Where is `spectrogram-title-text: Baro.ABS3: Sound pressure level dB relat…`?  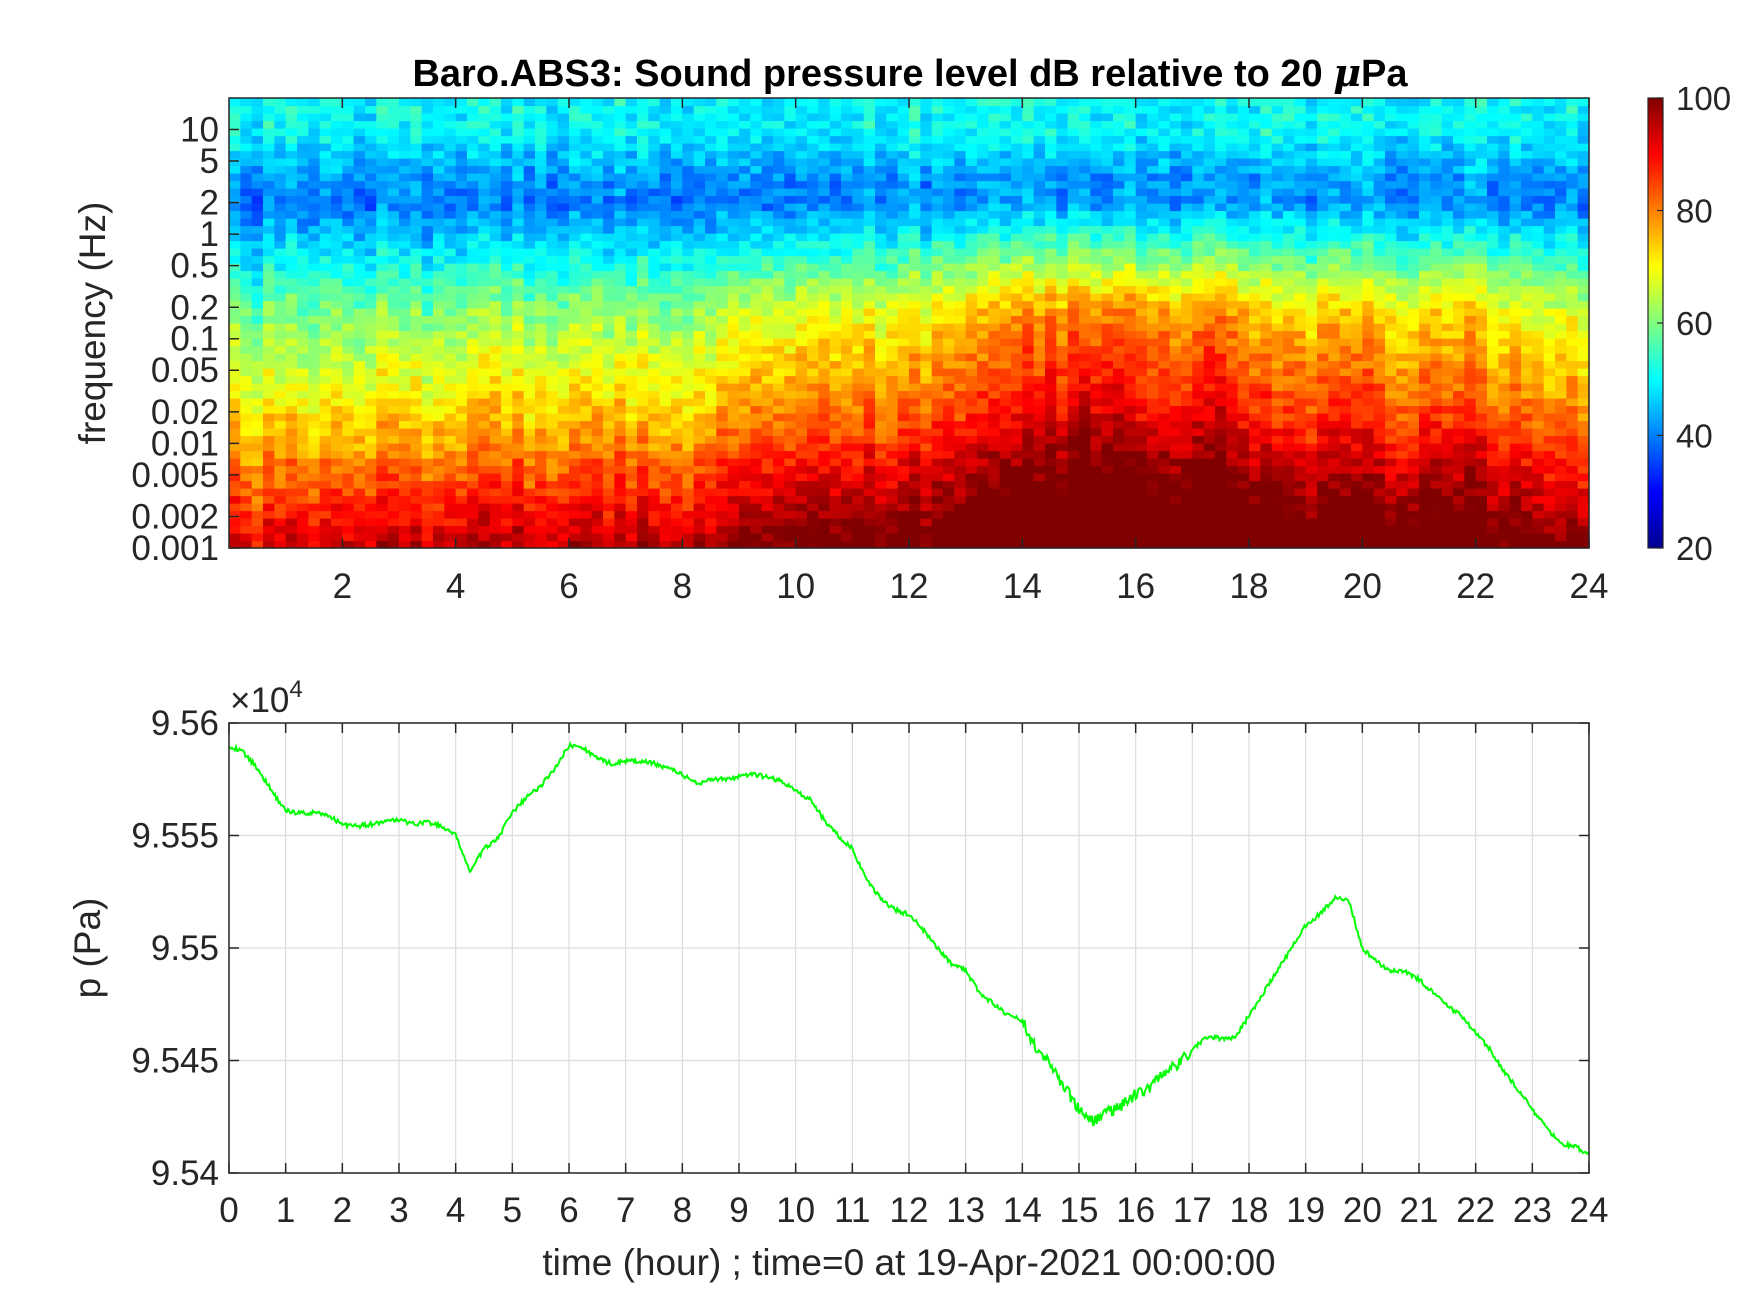 spectrogram-title-text: Baro.ABS3: Sound pressure level dB relat… is located at coordinates (873, 74).